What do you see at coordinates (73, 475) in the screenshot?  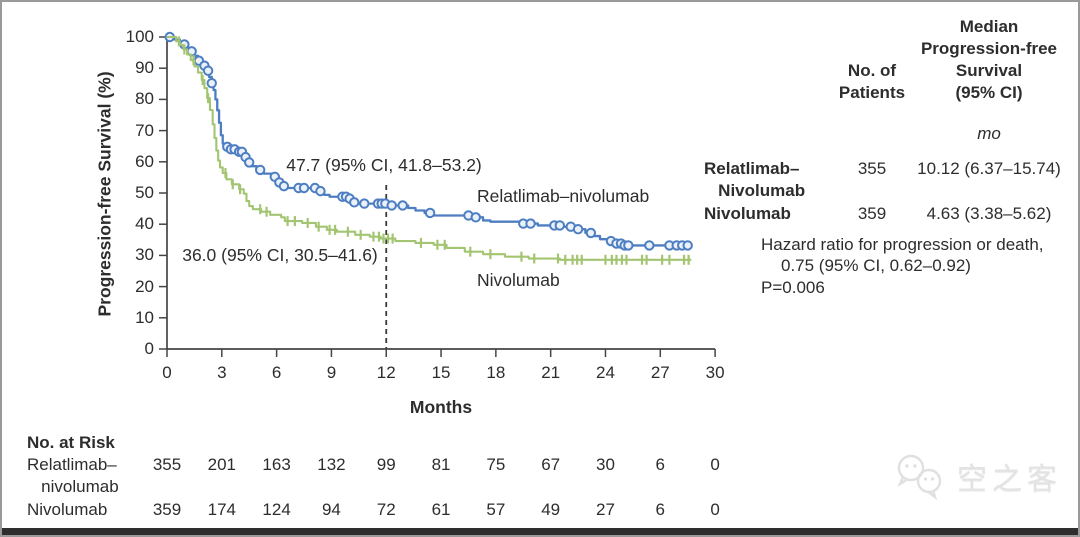 I see `risk-row-label-relatlimab: Relatlimab– nivolumab` at bounding box center [73, 475].